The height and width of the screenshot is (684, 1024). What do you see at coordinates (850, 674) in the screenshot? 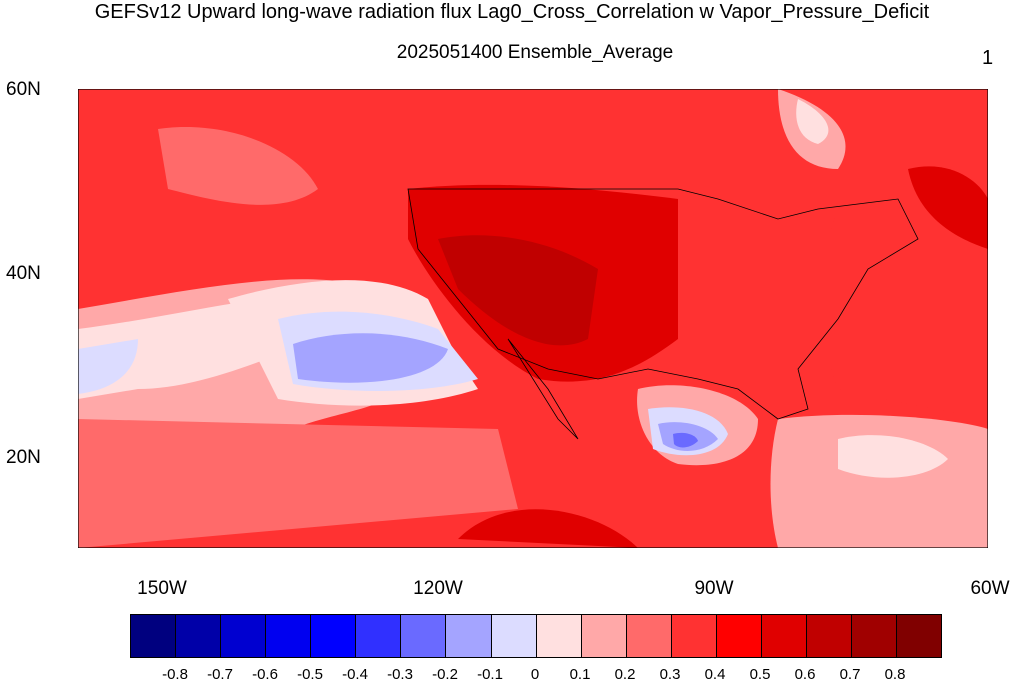
I see `colorbar-label: 0.7` at bounding box center [850, 674].